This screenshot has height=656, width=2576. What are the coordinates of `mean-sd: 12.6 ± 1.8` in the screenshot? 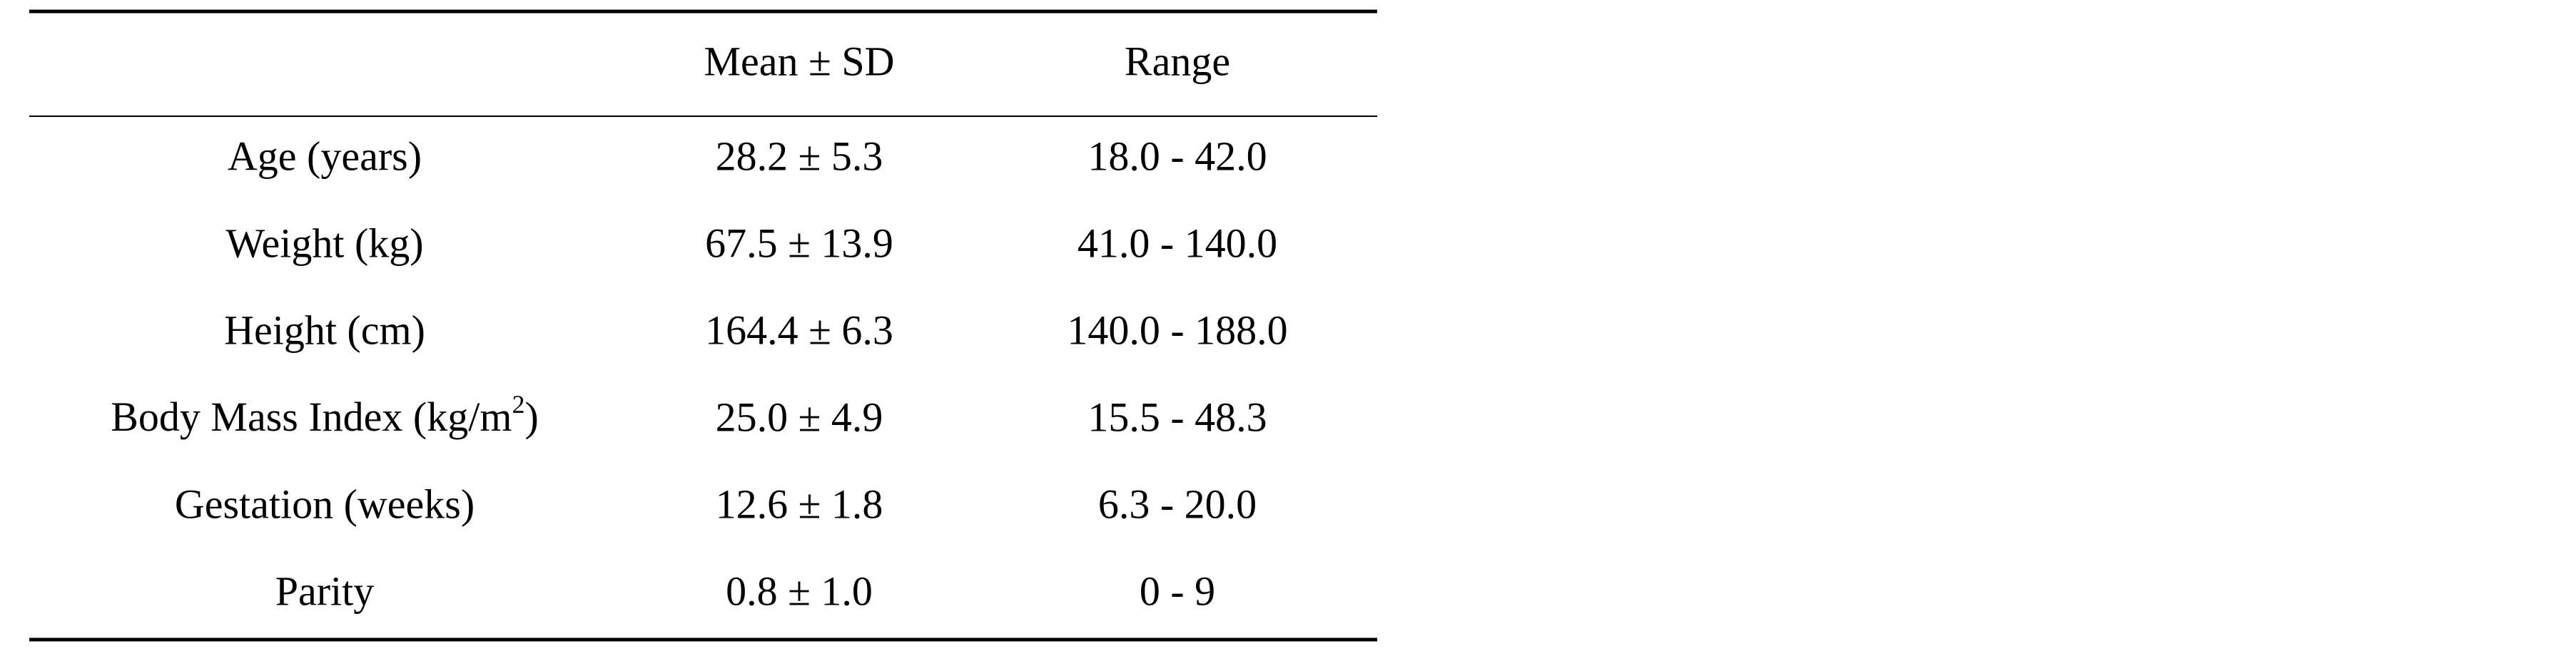 It's located at (800, 504).